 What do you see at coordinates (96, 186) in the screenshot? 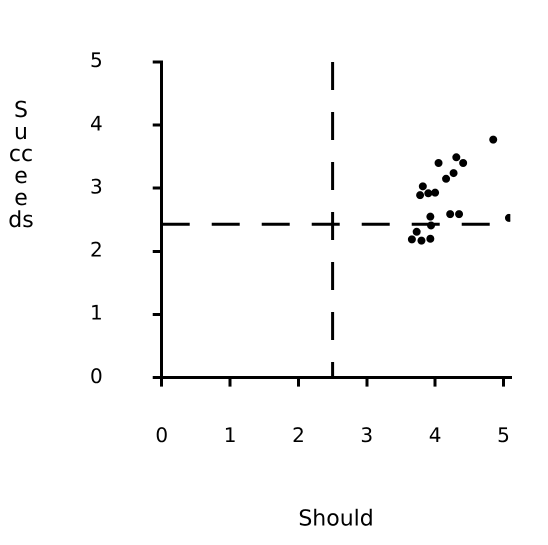
I see `y-tick-label: 3` at bounding box center [96, 186].